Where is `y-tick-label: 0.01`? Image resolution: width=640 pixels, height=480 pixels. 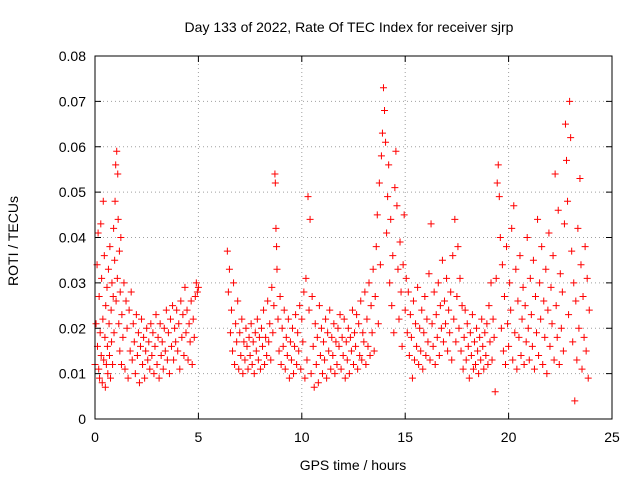 y-tick-label: 0.01 is located at coordinates (72, 374).